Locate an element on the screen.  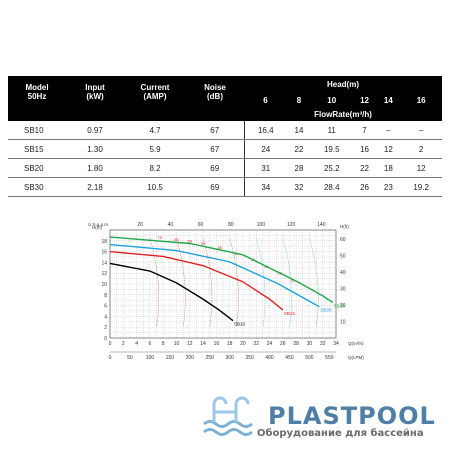
efficiency-label: 53 is located at coordinates (190, 240).